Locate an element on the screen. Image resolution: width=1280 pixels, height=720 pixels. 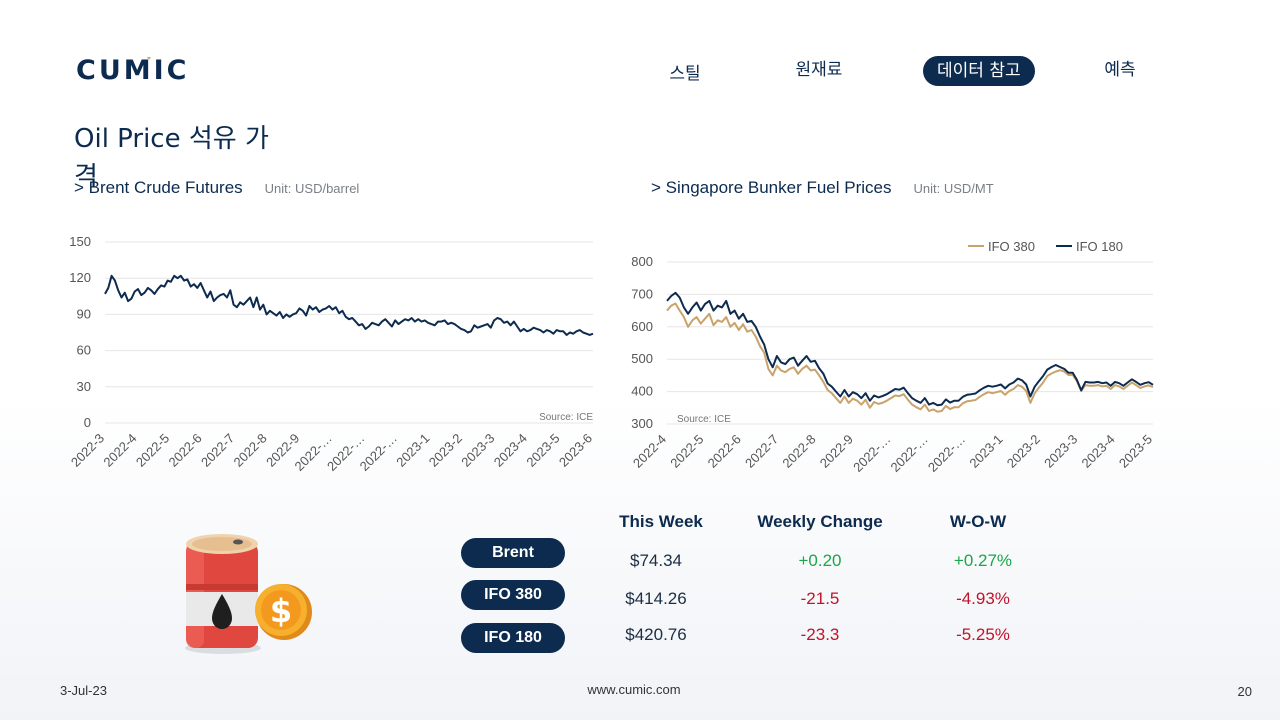
ifo180-this-week: $420.76 is located at coordinates (656, 634).